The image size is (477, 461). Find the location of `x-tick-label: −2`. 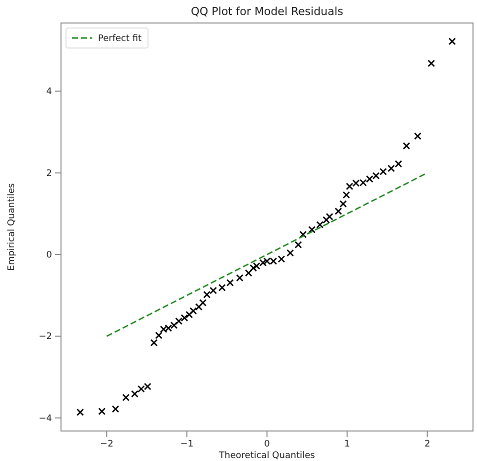

x-tick-label: −2 is located at coordinates (107, 444).